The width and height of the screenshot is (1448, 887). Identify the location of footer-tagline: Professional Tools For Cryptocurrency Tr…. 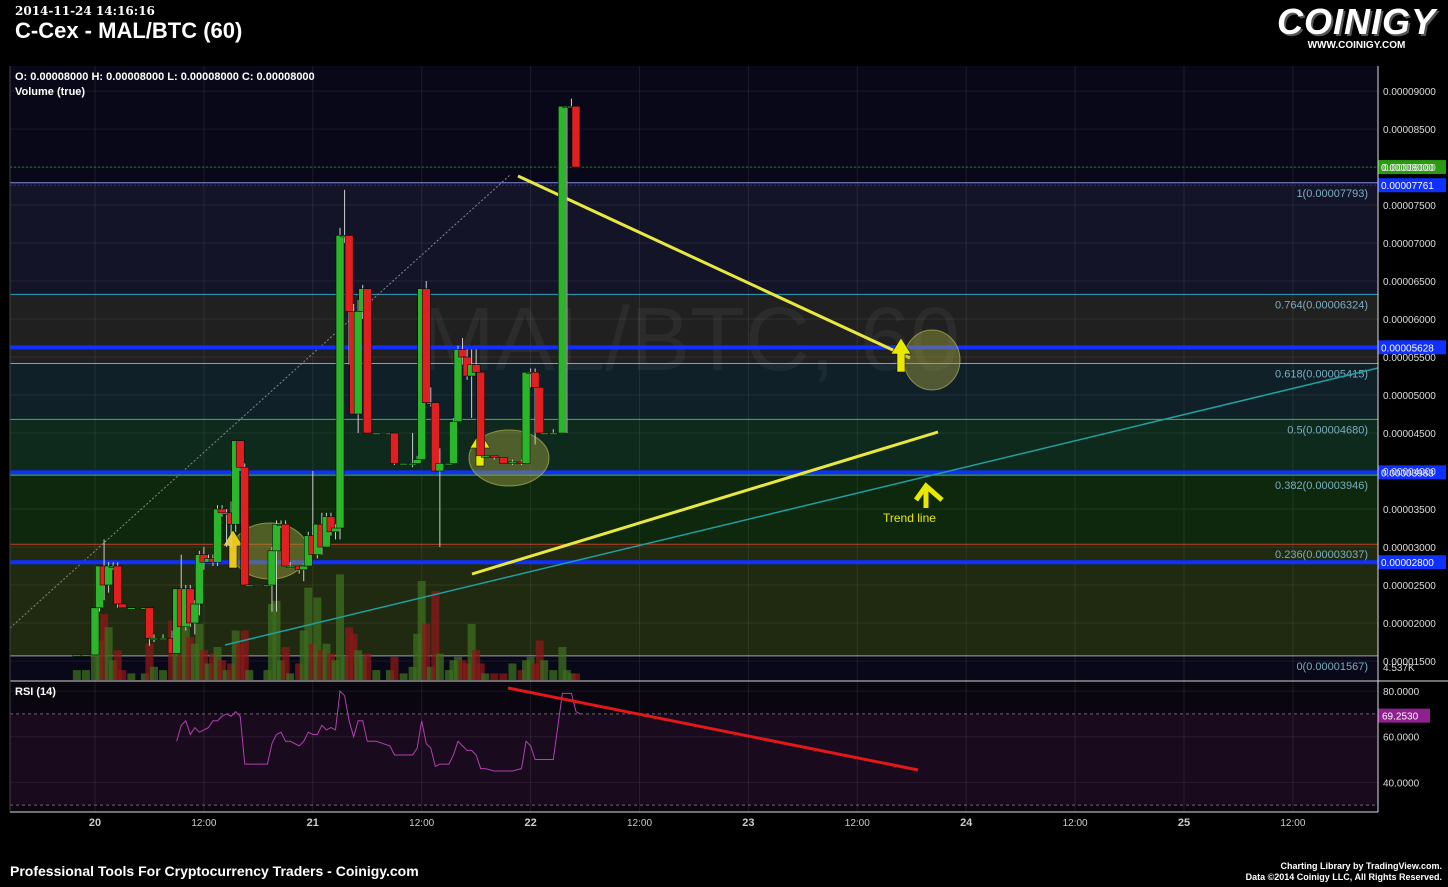
(214, 871).